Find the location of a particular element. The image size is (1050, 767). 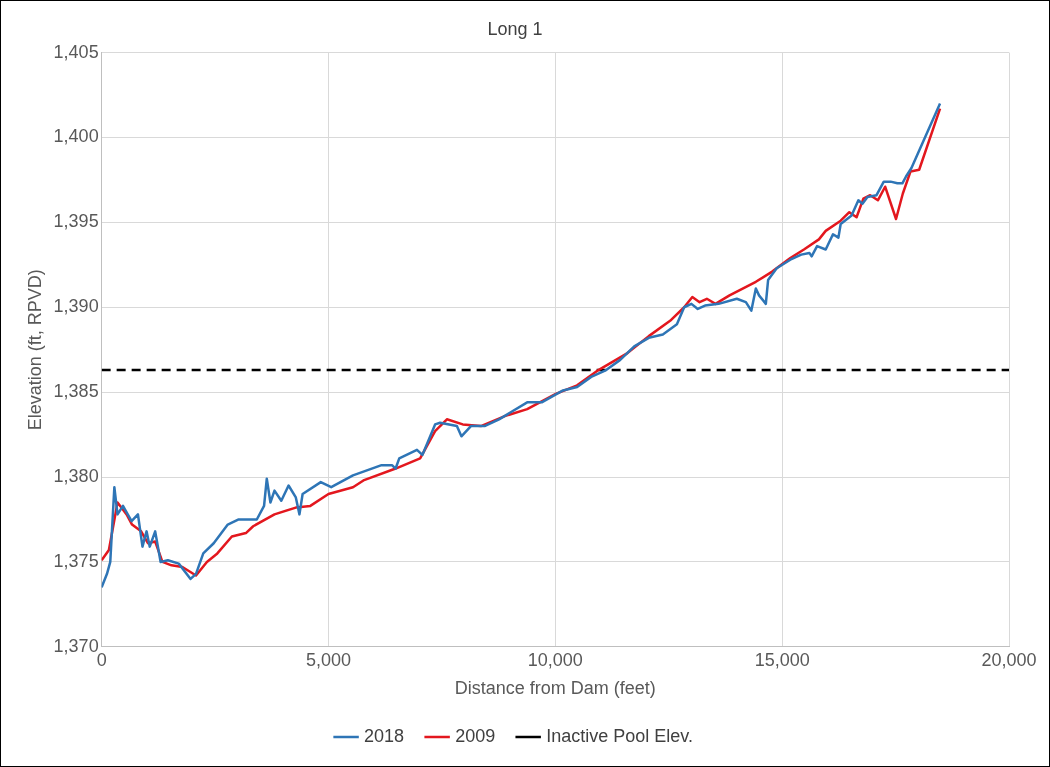

y-tick-label: 1,375 is located at coordinates (76, 560).